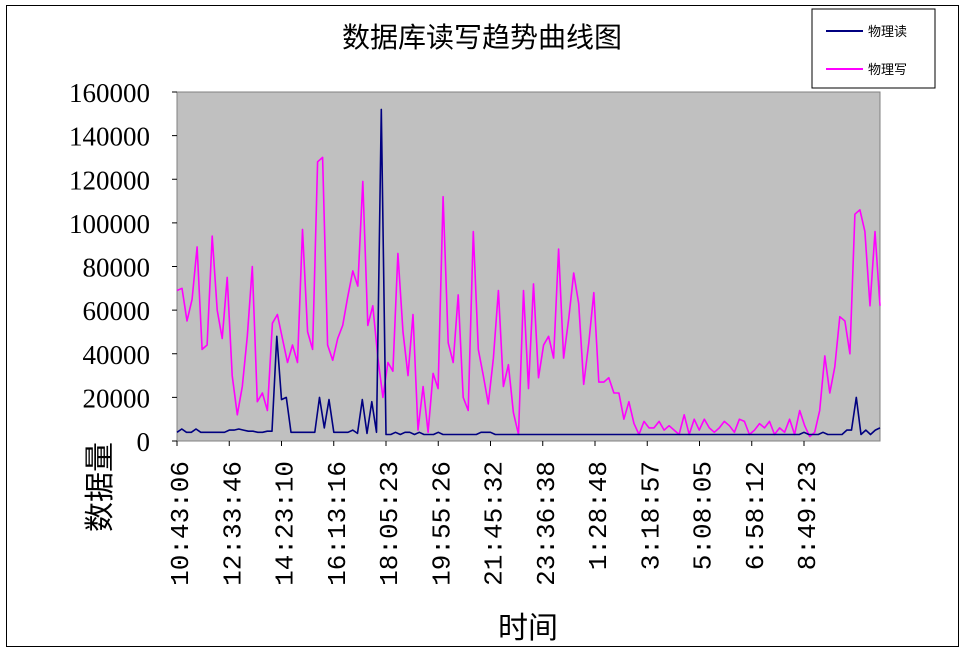 Image resolution: width=967 pixels, height=669 pixels. Describe the element at coordinates (286, 523) in the screenshot. I see `x-tick-label: 14:23:10` at that location.